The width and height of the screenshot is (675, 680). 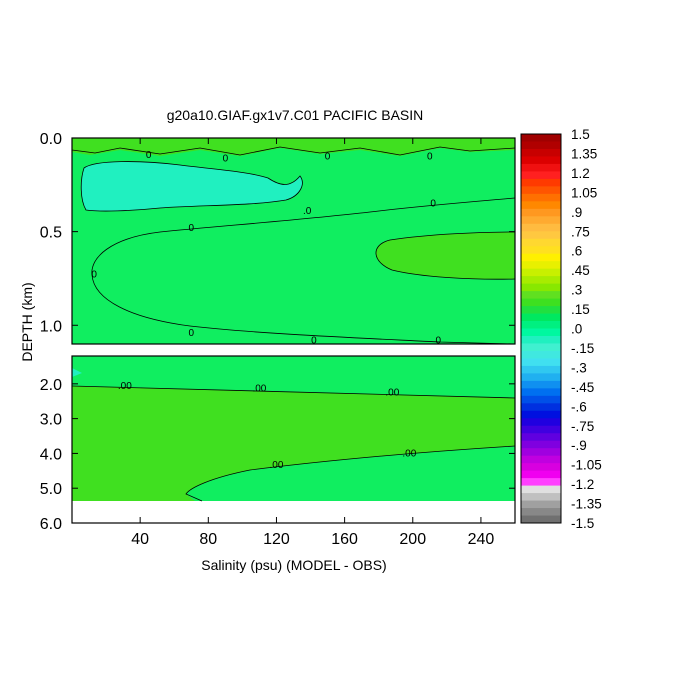 What do you see at coordinates (580, 134) in the screenshot?
I see `colorbar-label: 1.5` at bounding box center [580, 134].